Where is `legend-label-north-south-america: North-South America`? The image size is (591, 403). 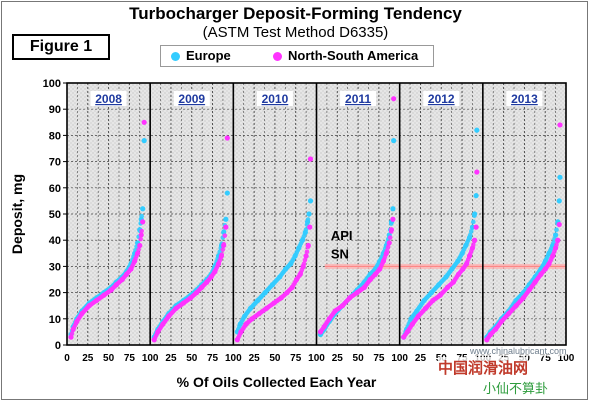
legend-label-north-south-america: North-South America is located at coordinates (353, 55).